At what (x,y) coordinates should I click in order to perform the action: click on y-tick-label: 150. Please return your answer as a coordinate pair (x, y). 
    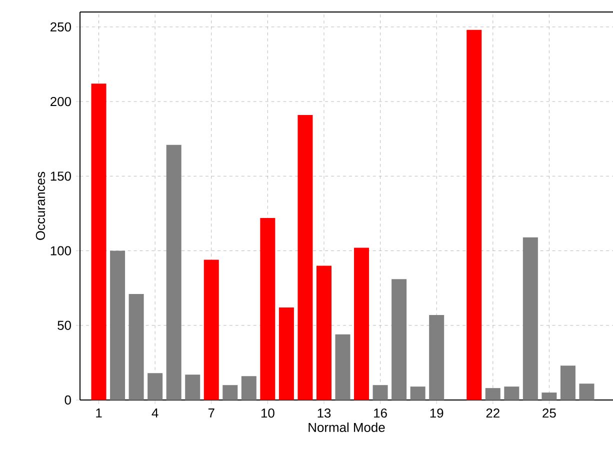
    Looking at the image, I should click on (60, 176).